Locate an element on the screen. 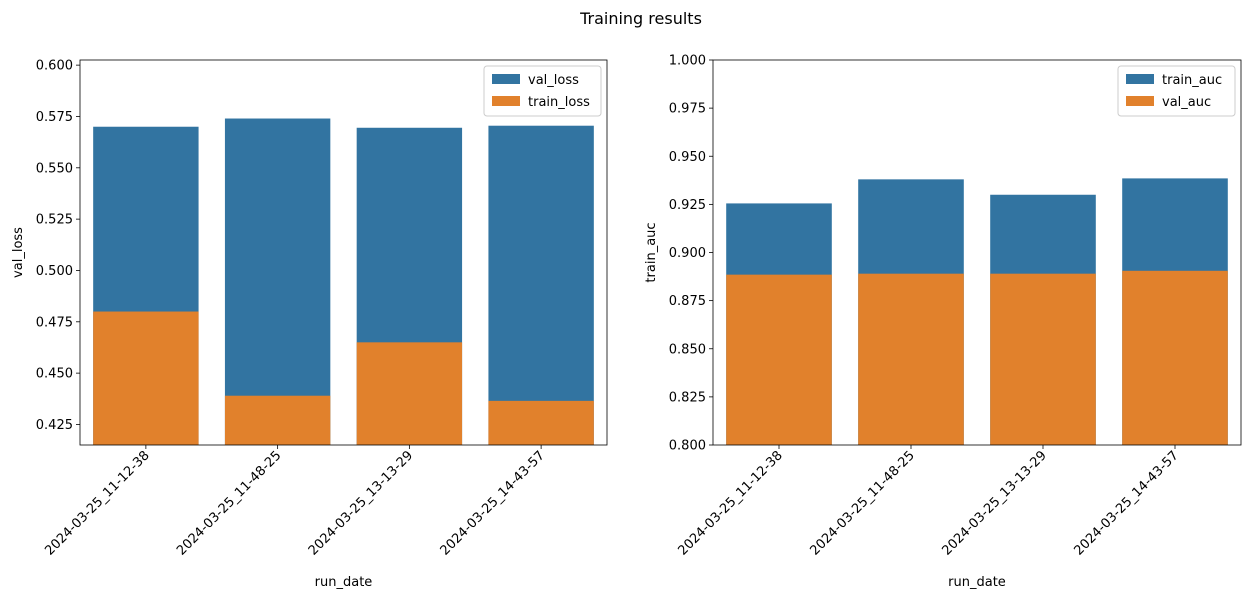 Image resolution: width=1251 pixels, height=600 pixels. y-tick-label: 0.550 is located at coordinates (54, 168).